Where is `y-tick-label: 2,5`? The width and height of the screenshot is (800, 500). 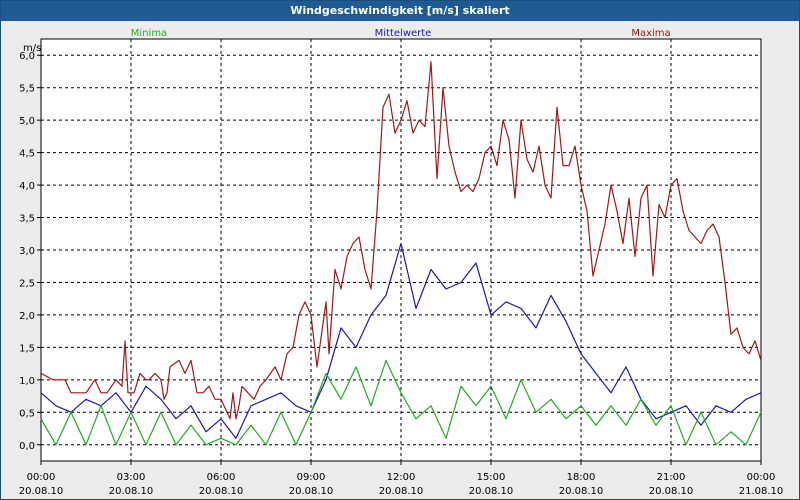 y-tick-label: 2,5 is located at coordinates (27, 283).